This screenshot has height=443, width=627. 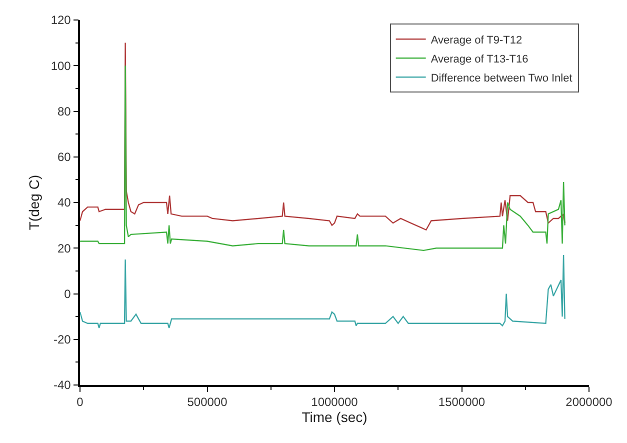 I want to click on x-tick-label: 2000000, so click(x=589, y=402).